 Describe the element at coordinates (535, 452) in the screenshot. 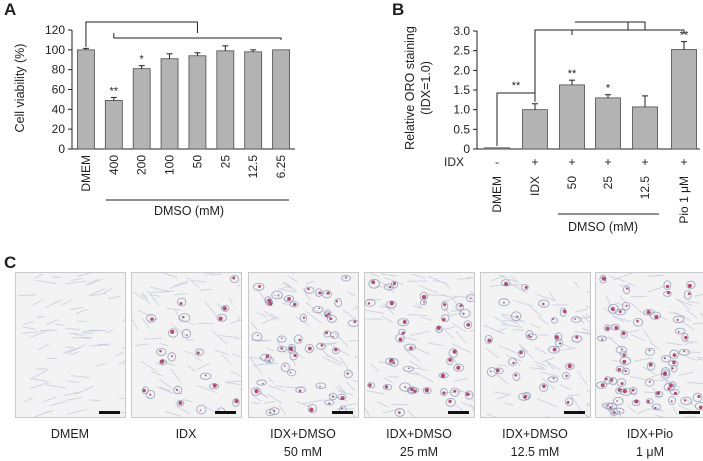

I see `micrograph-label-line2: 12.5 mM` at that location.